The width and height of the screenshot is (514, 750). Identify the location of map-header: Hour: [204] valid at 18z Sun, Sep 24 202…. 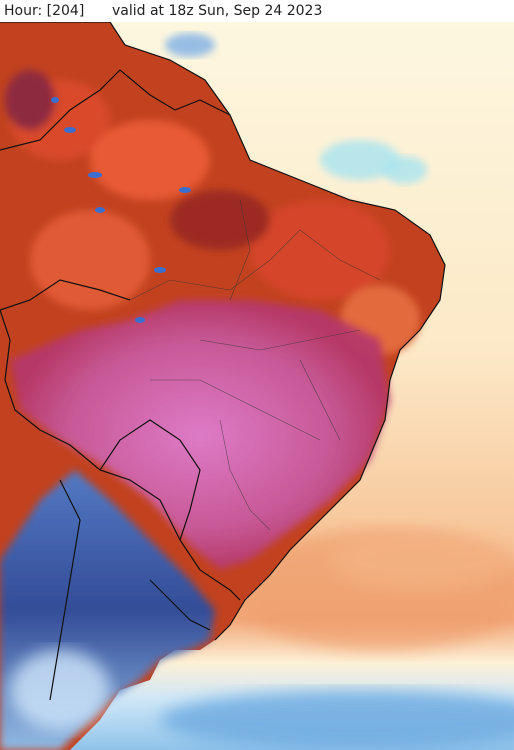
(257, 11).